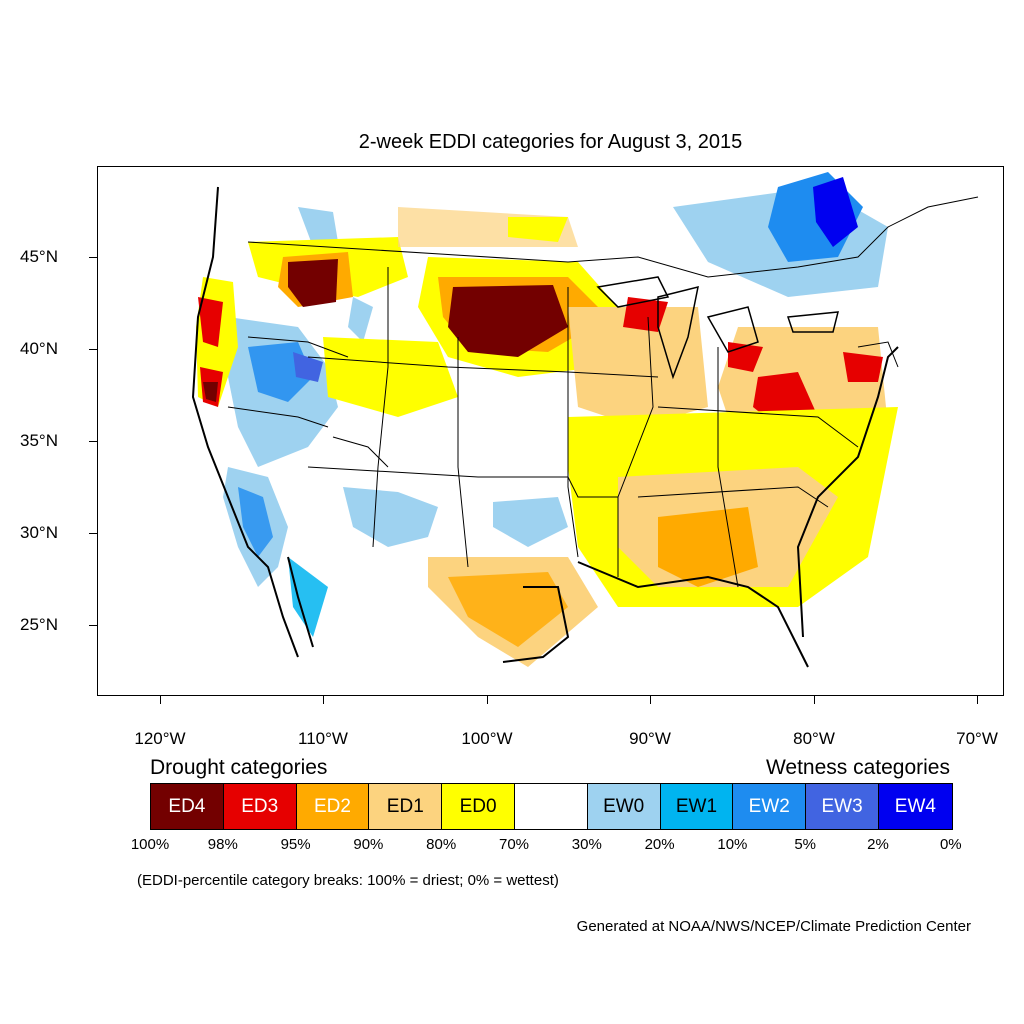  Describe the element at coordinates (950, 844) in the screenshot. I see `percentile-label: 0%` at that location.